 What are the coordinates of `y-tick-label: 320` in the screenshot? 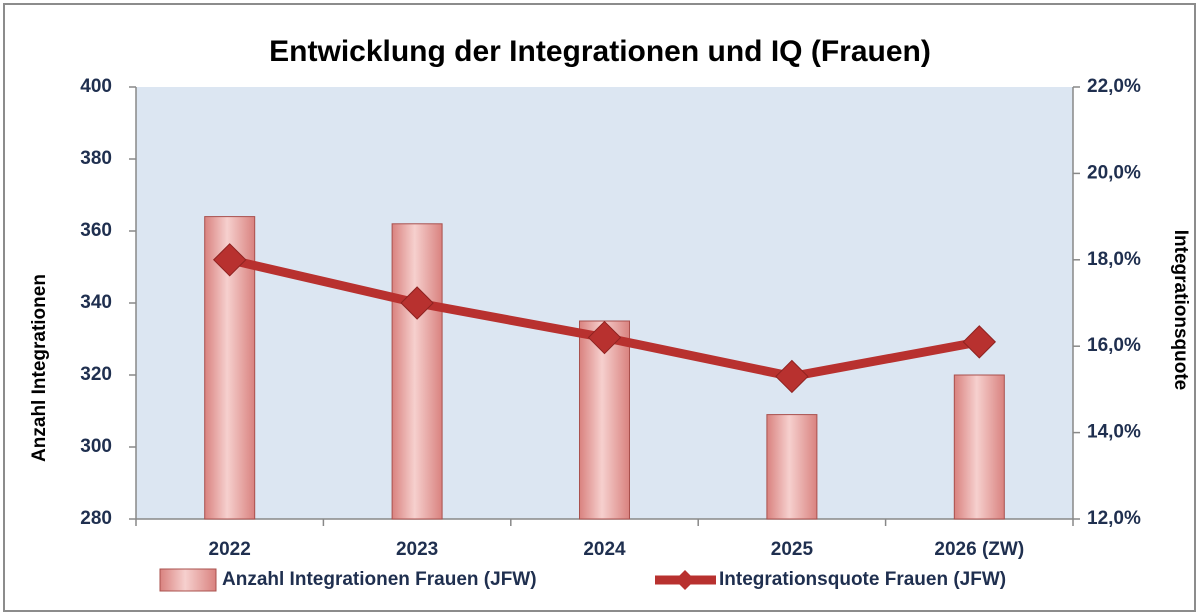 It's located at (96, 374).